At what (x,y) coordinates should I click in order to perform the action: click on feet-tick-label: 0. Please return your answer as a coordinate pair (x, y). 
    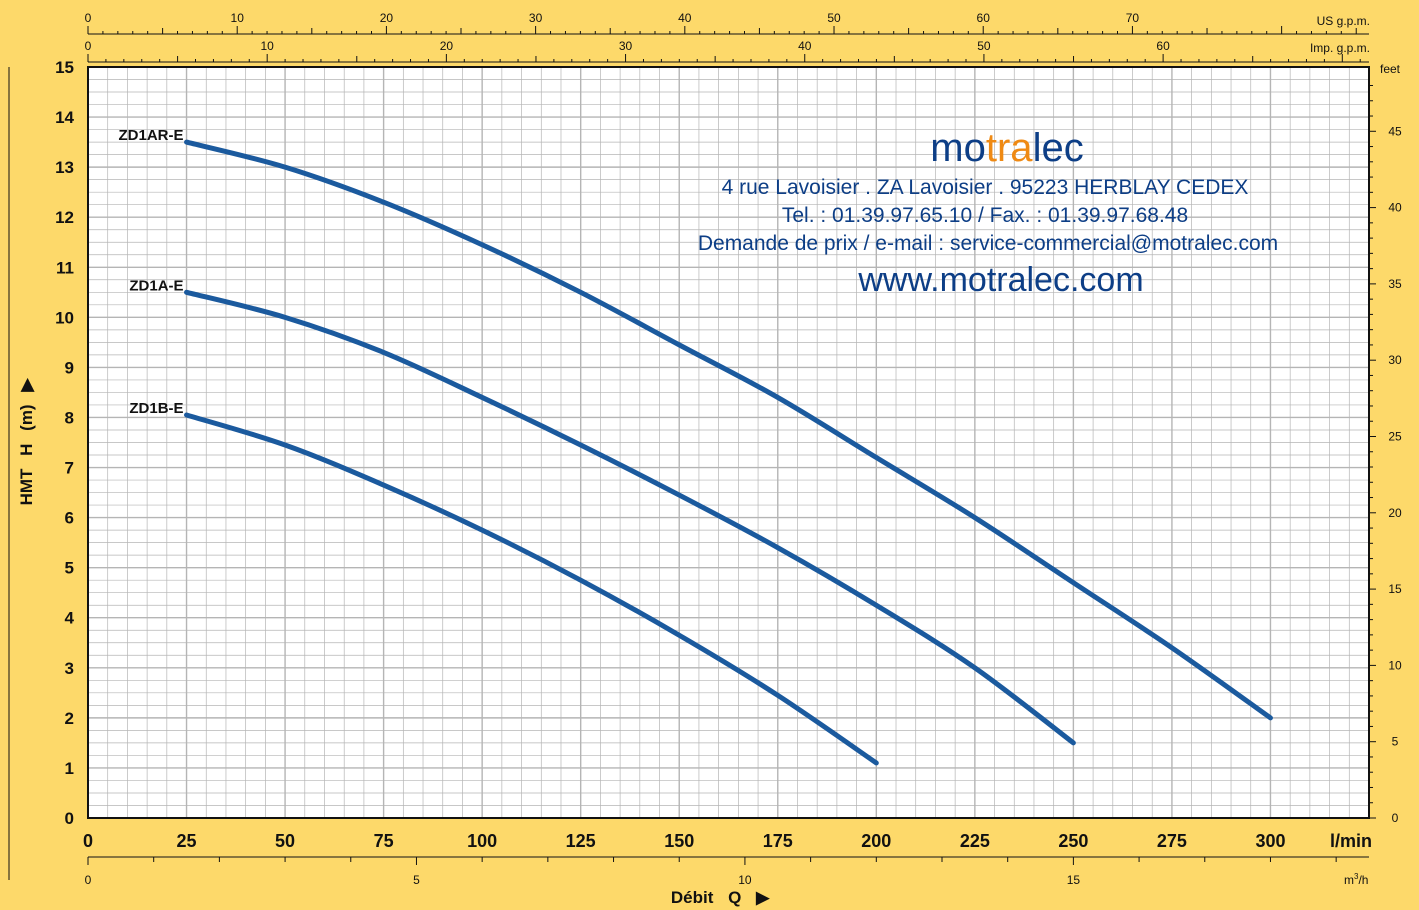
    Looking at the image, I should click on (1395, 818).